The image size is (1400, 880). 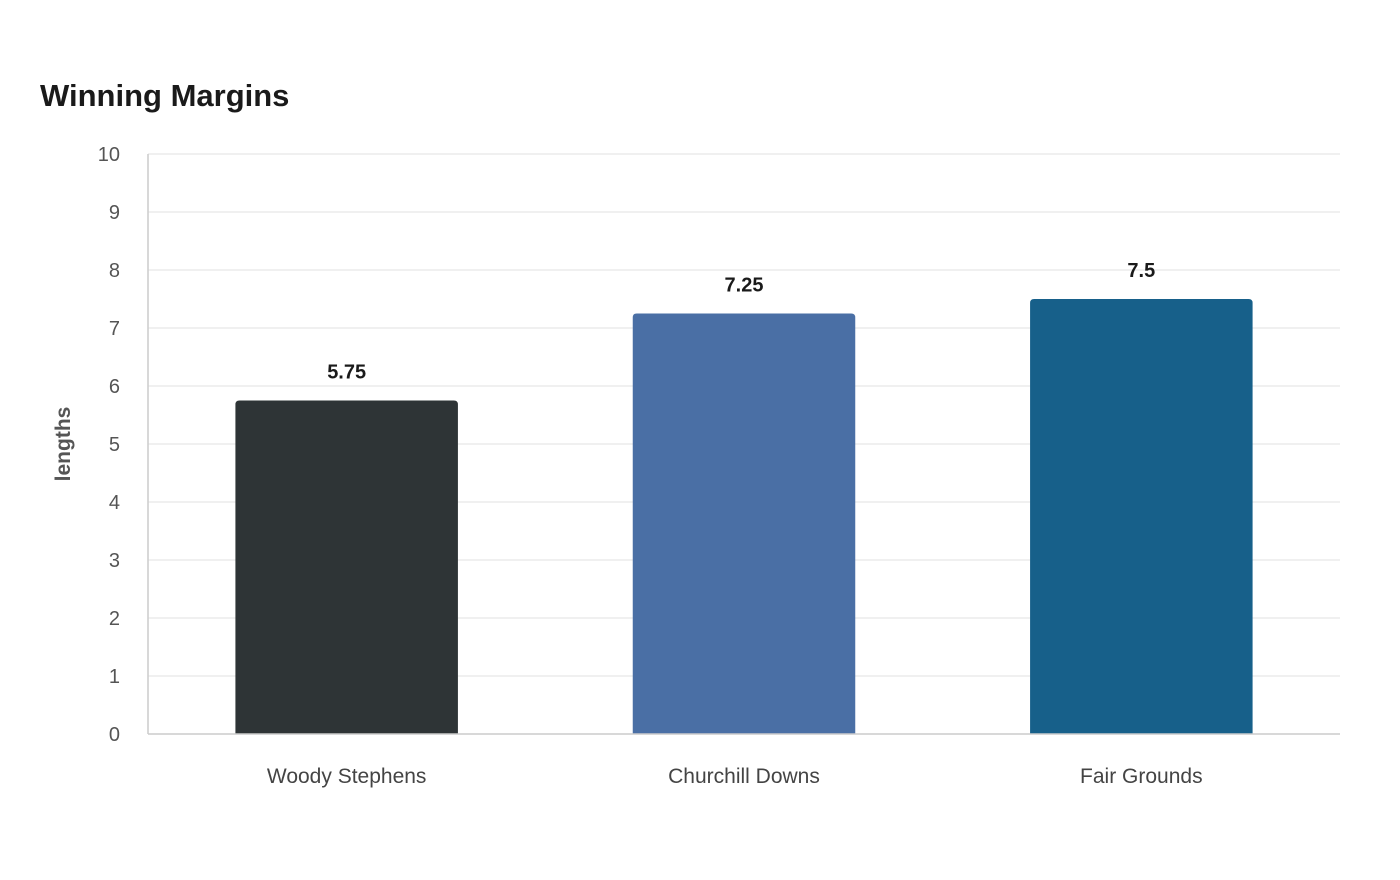 I want to click on y-tick-label: 3, so click(x=114, y=561).